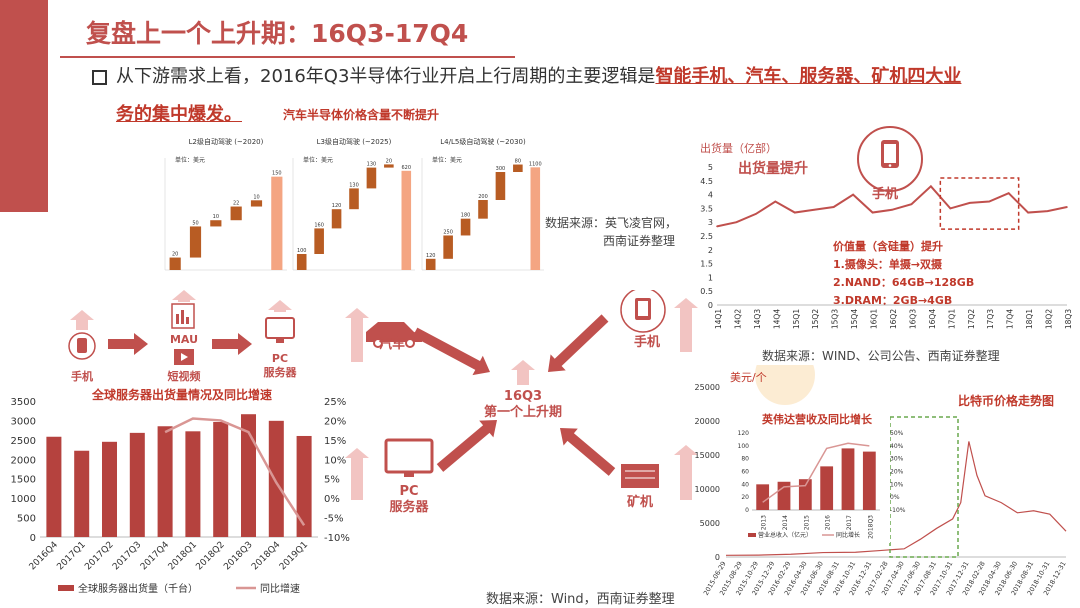  What do you see at coordinates (467, 446) in the screenshot?
I see `arrow-pc-center` at bounding box center [467, 446].